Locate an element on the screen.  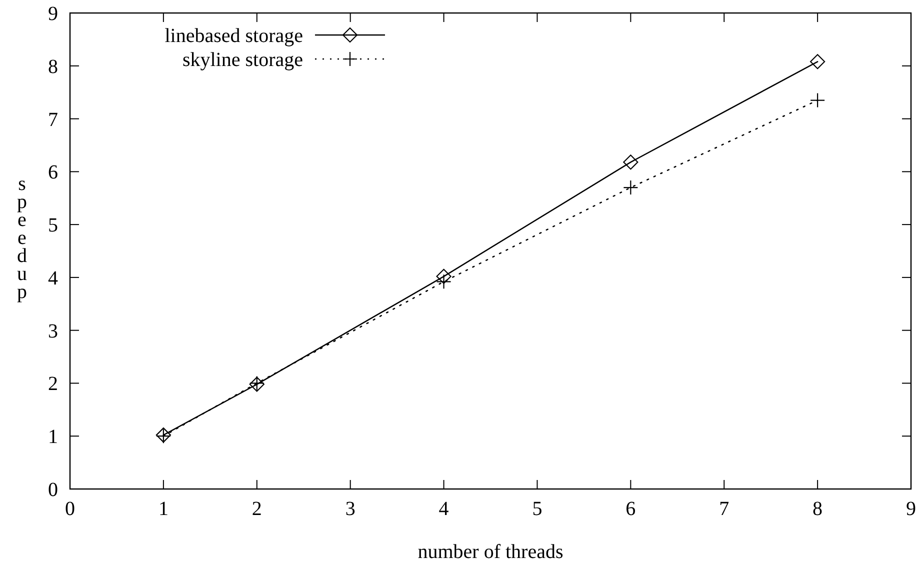
x-tick-label: 8 is located at coordinates (817, 509).